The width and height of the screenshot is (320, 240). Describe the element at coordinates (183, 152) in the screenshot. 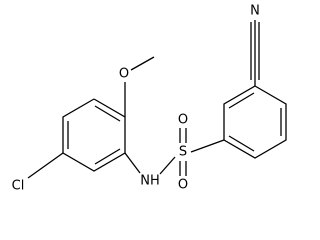

I see `atom-label: S` at that location.